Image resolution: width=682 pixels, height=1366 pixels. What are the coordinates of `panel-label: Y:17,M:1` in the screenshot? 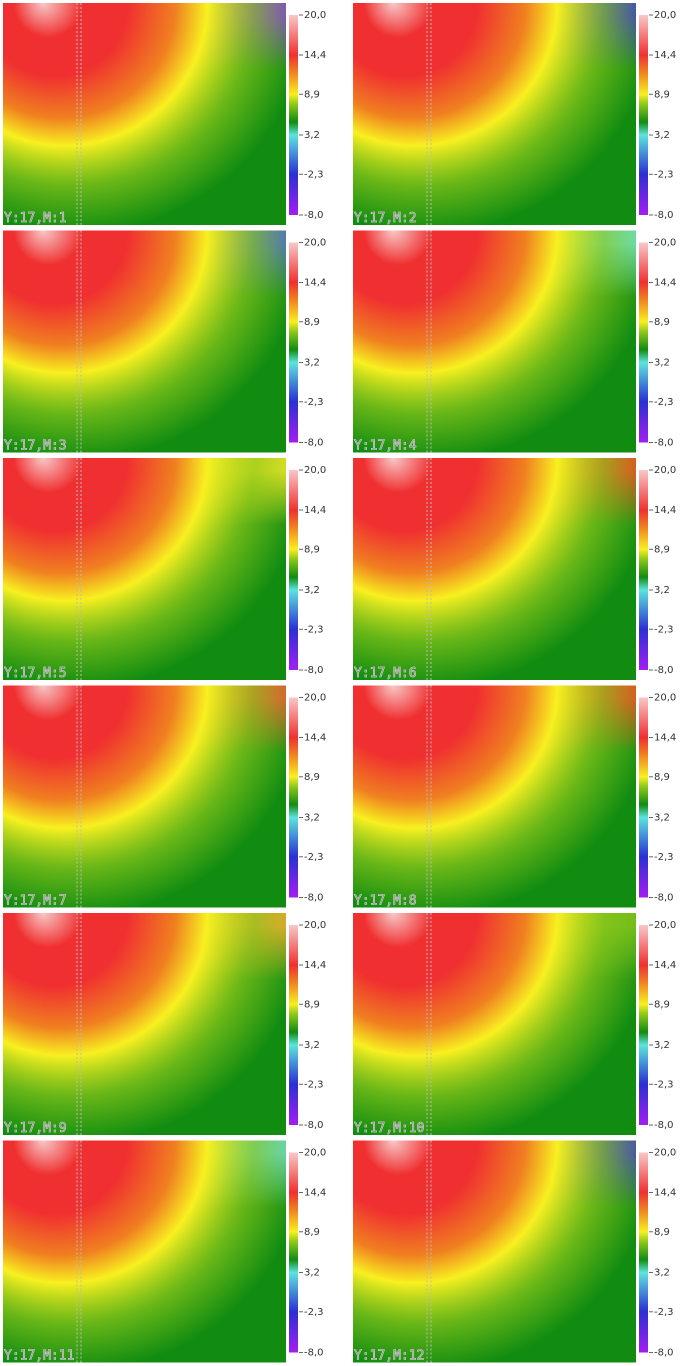 It's located at (35, 218).